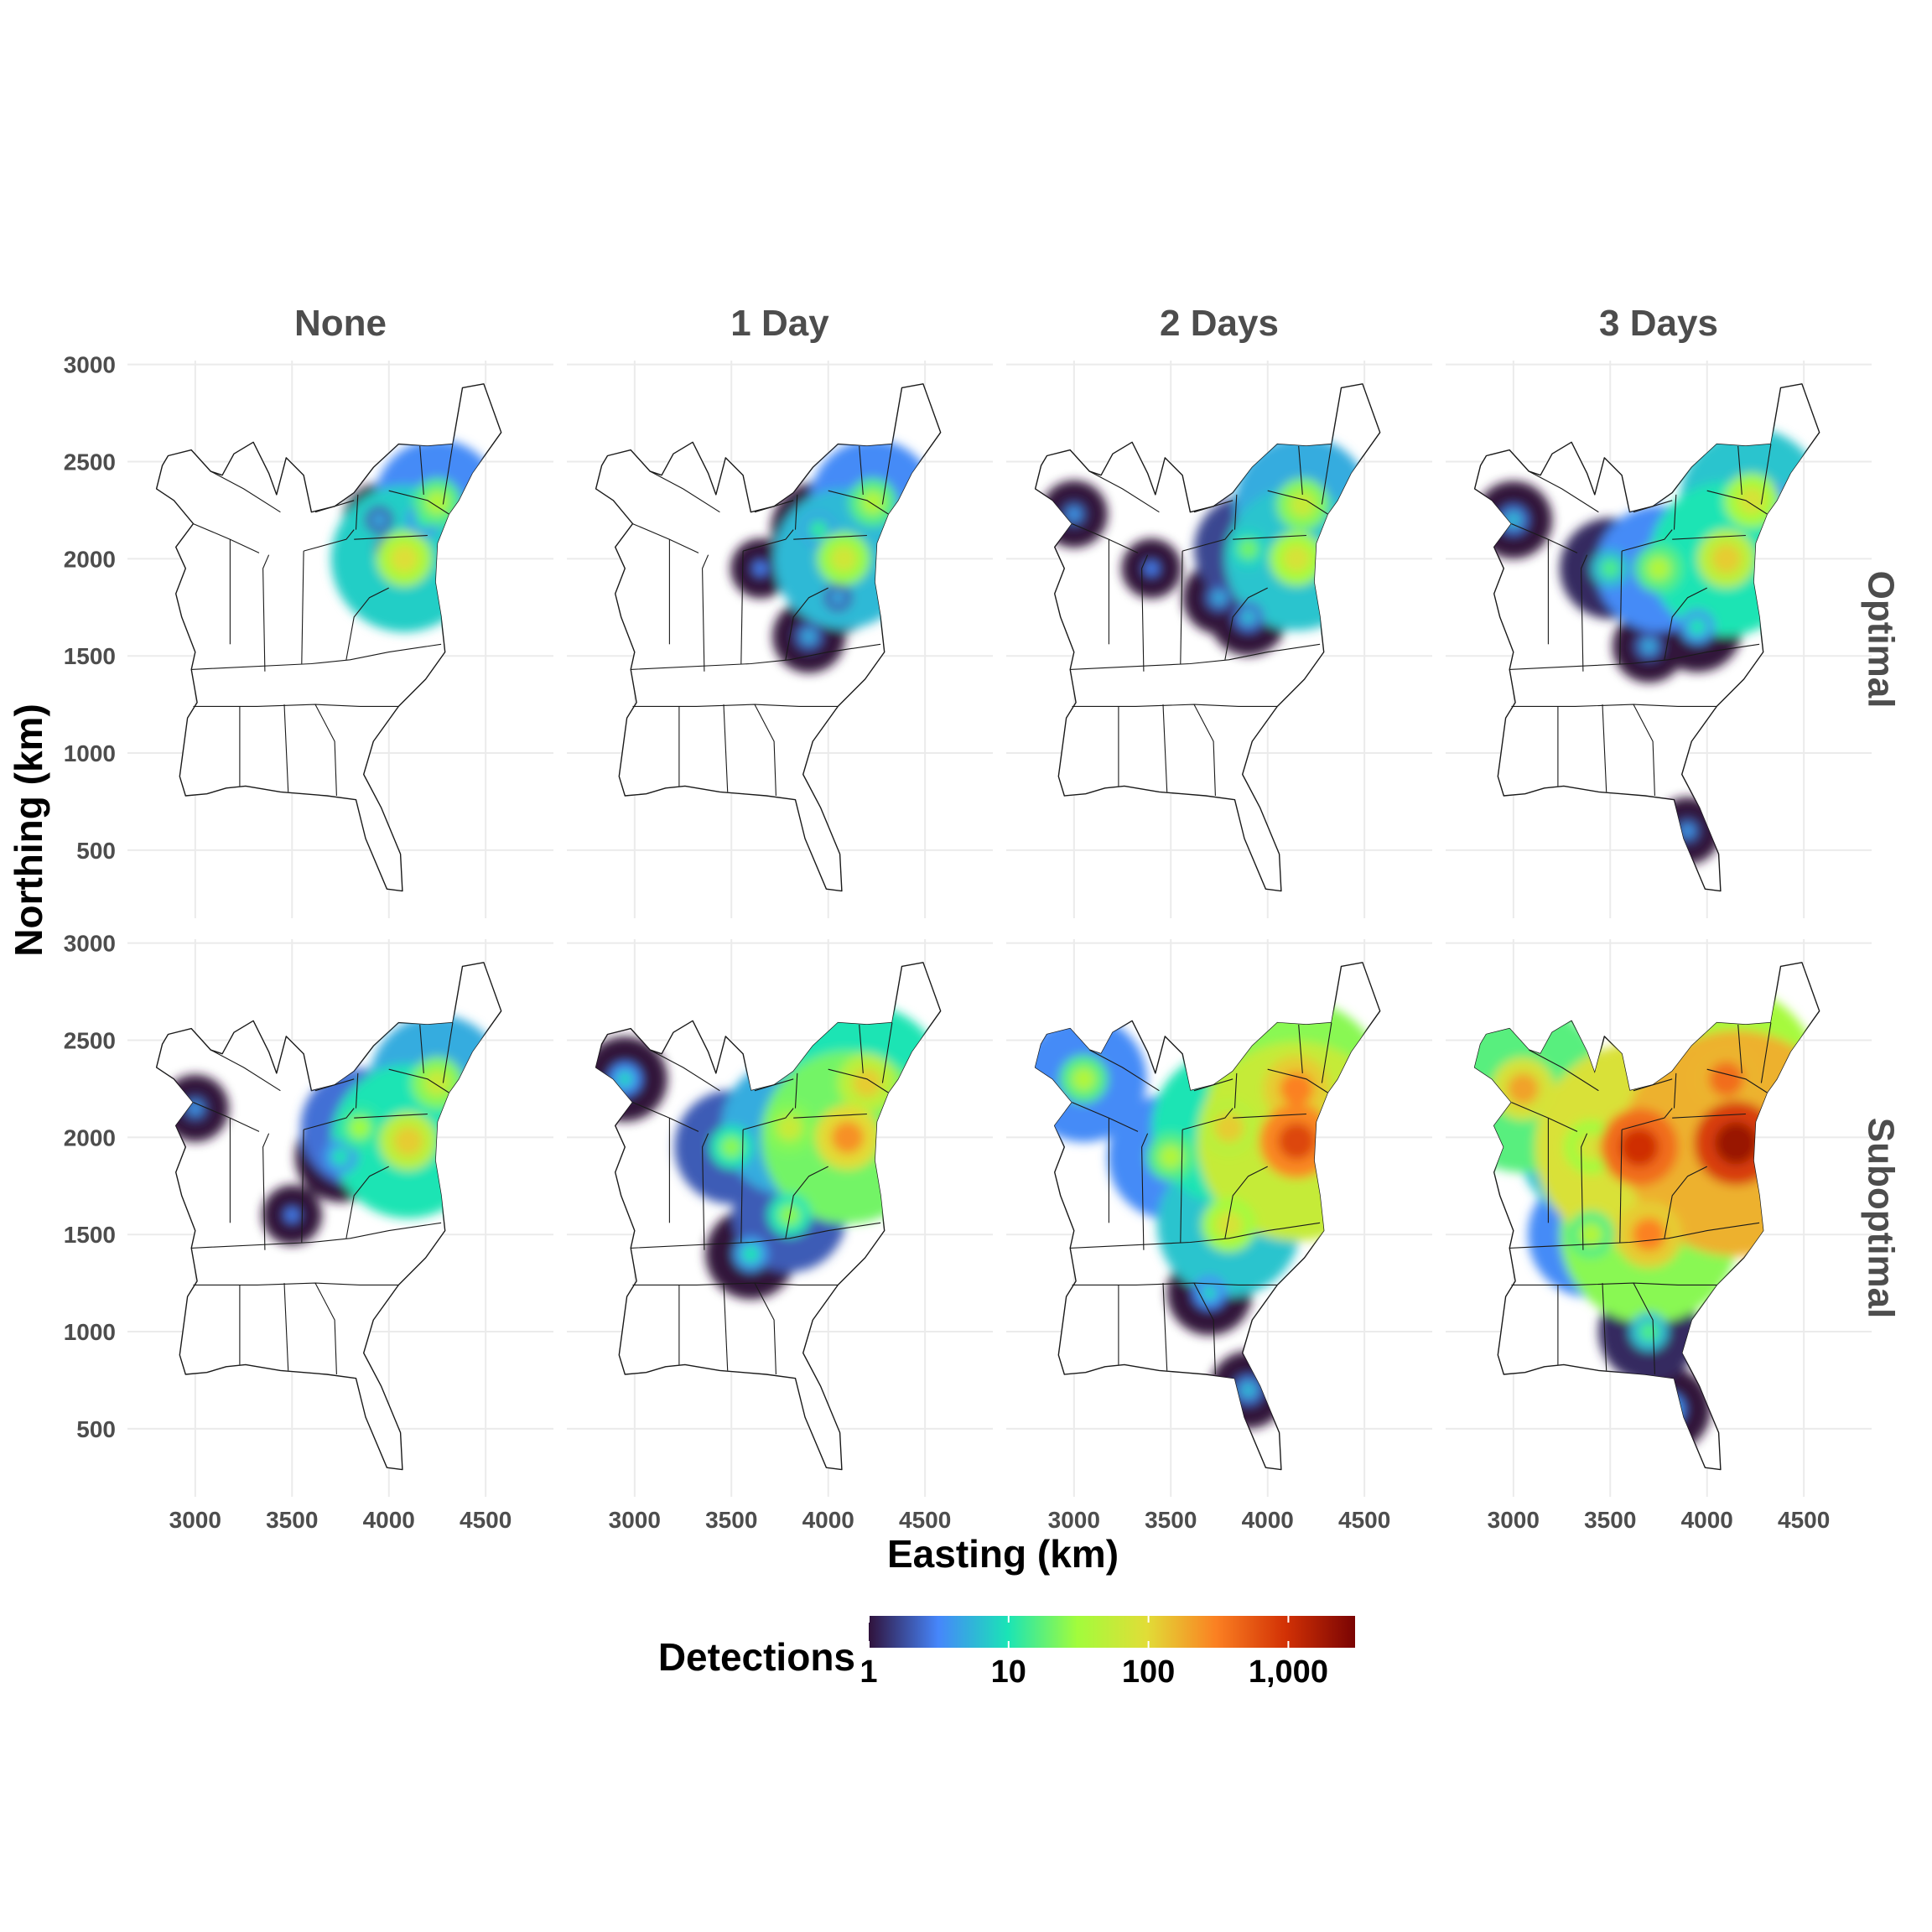 The height and width of the screenshot is (1932, 1932). I want to click on heat-blur-group, so click(1647, 646).